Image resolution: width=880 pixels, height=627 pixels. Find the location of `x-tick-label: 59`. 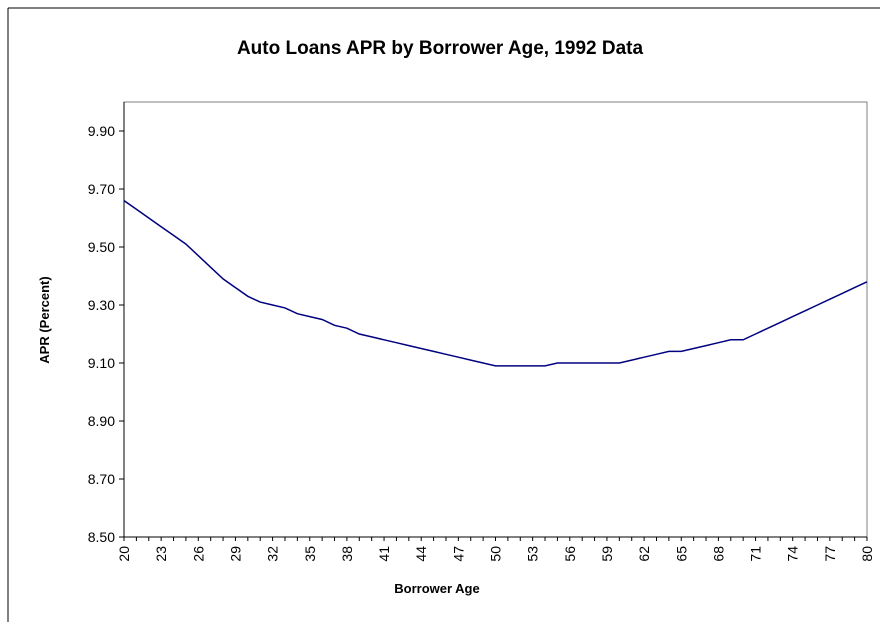

x-tick-label: 59 is located at coordinates (607, 554).